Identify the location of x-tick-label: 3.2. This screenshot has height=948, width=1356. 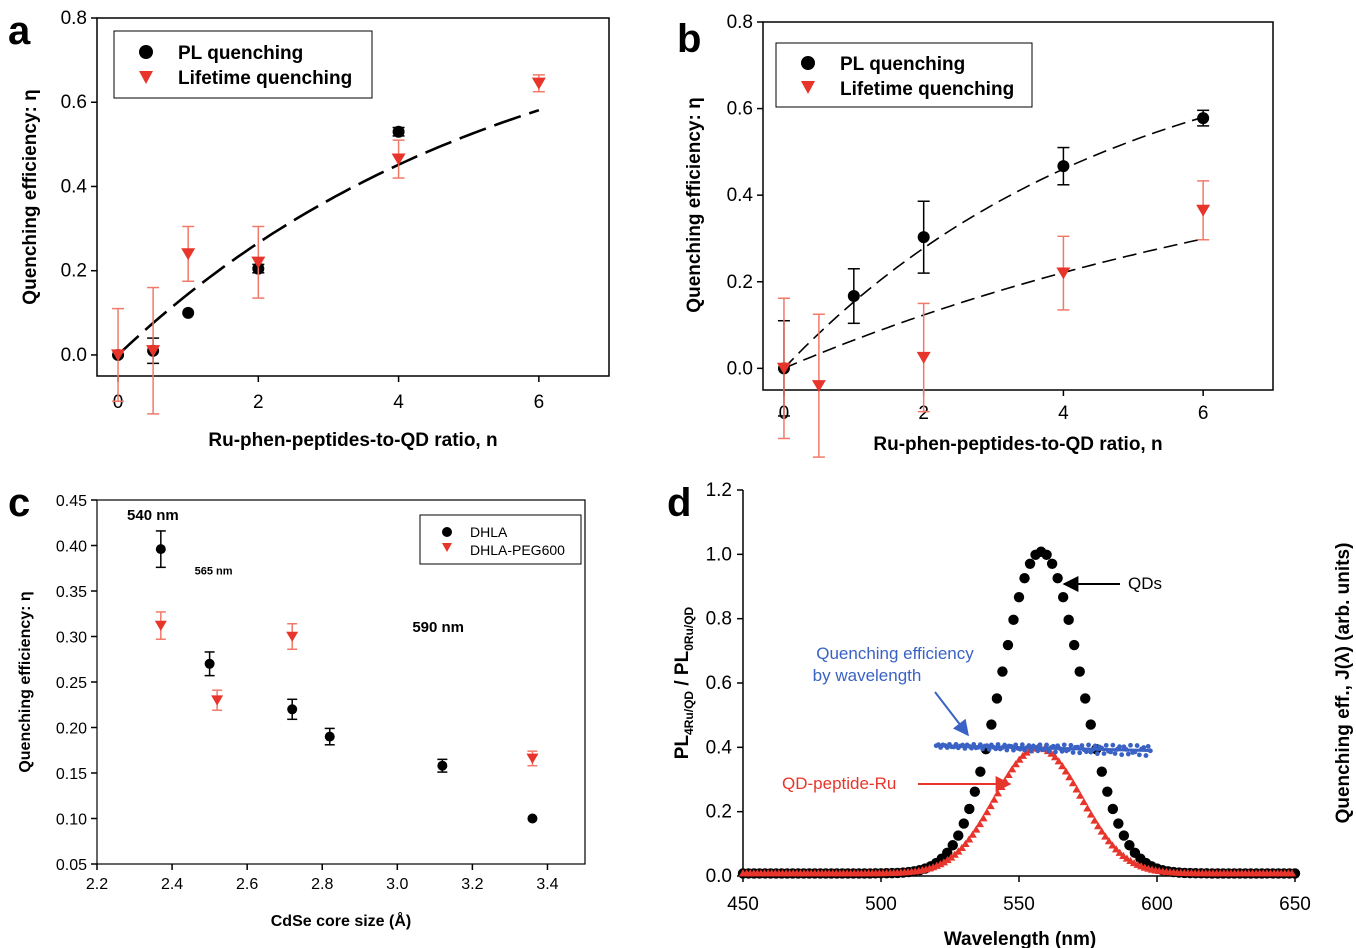
(472, 884).